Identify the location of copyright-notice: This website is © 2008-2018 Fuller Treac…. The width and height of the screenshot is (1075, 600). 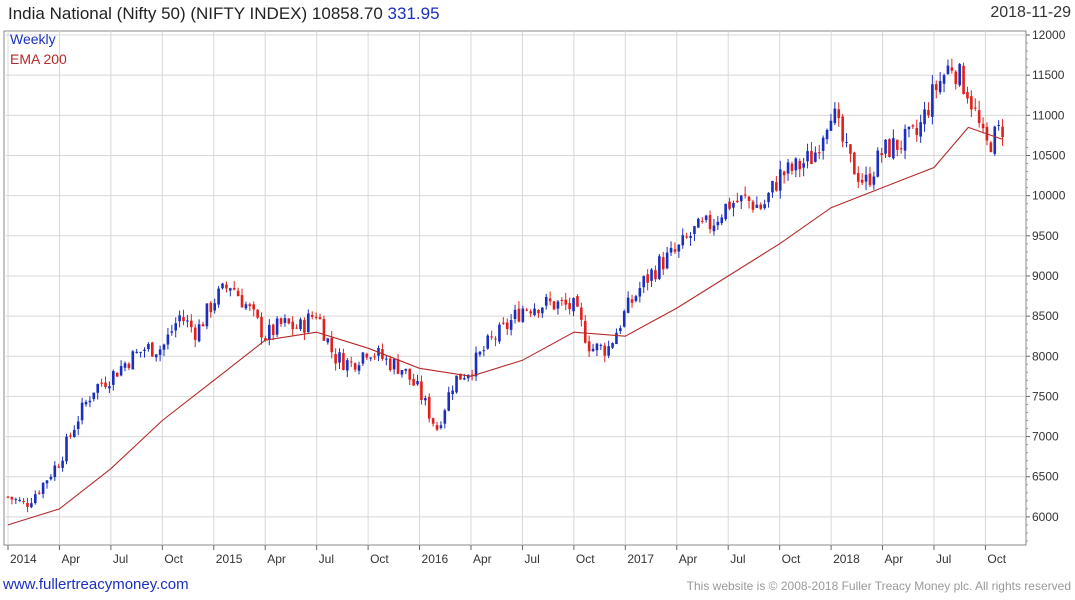
(878, 586).